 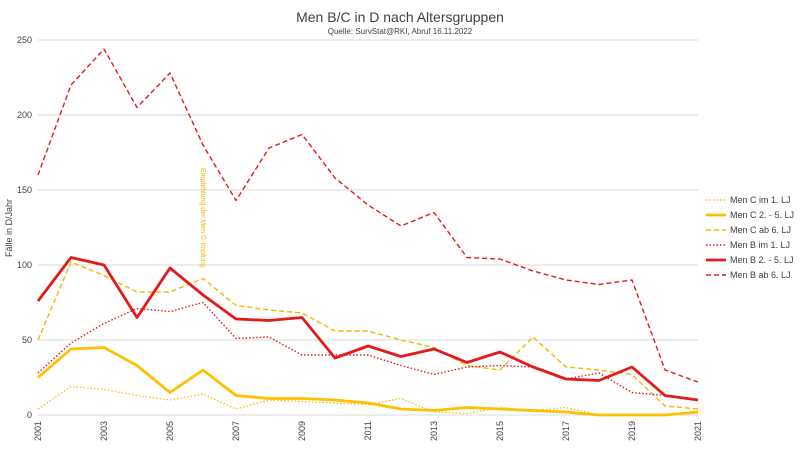 I want to click on y-tick-label: 200, so click(x=24, y=115).